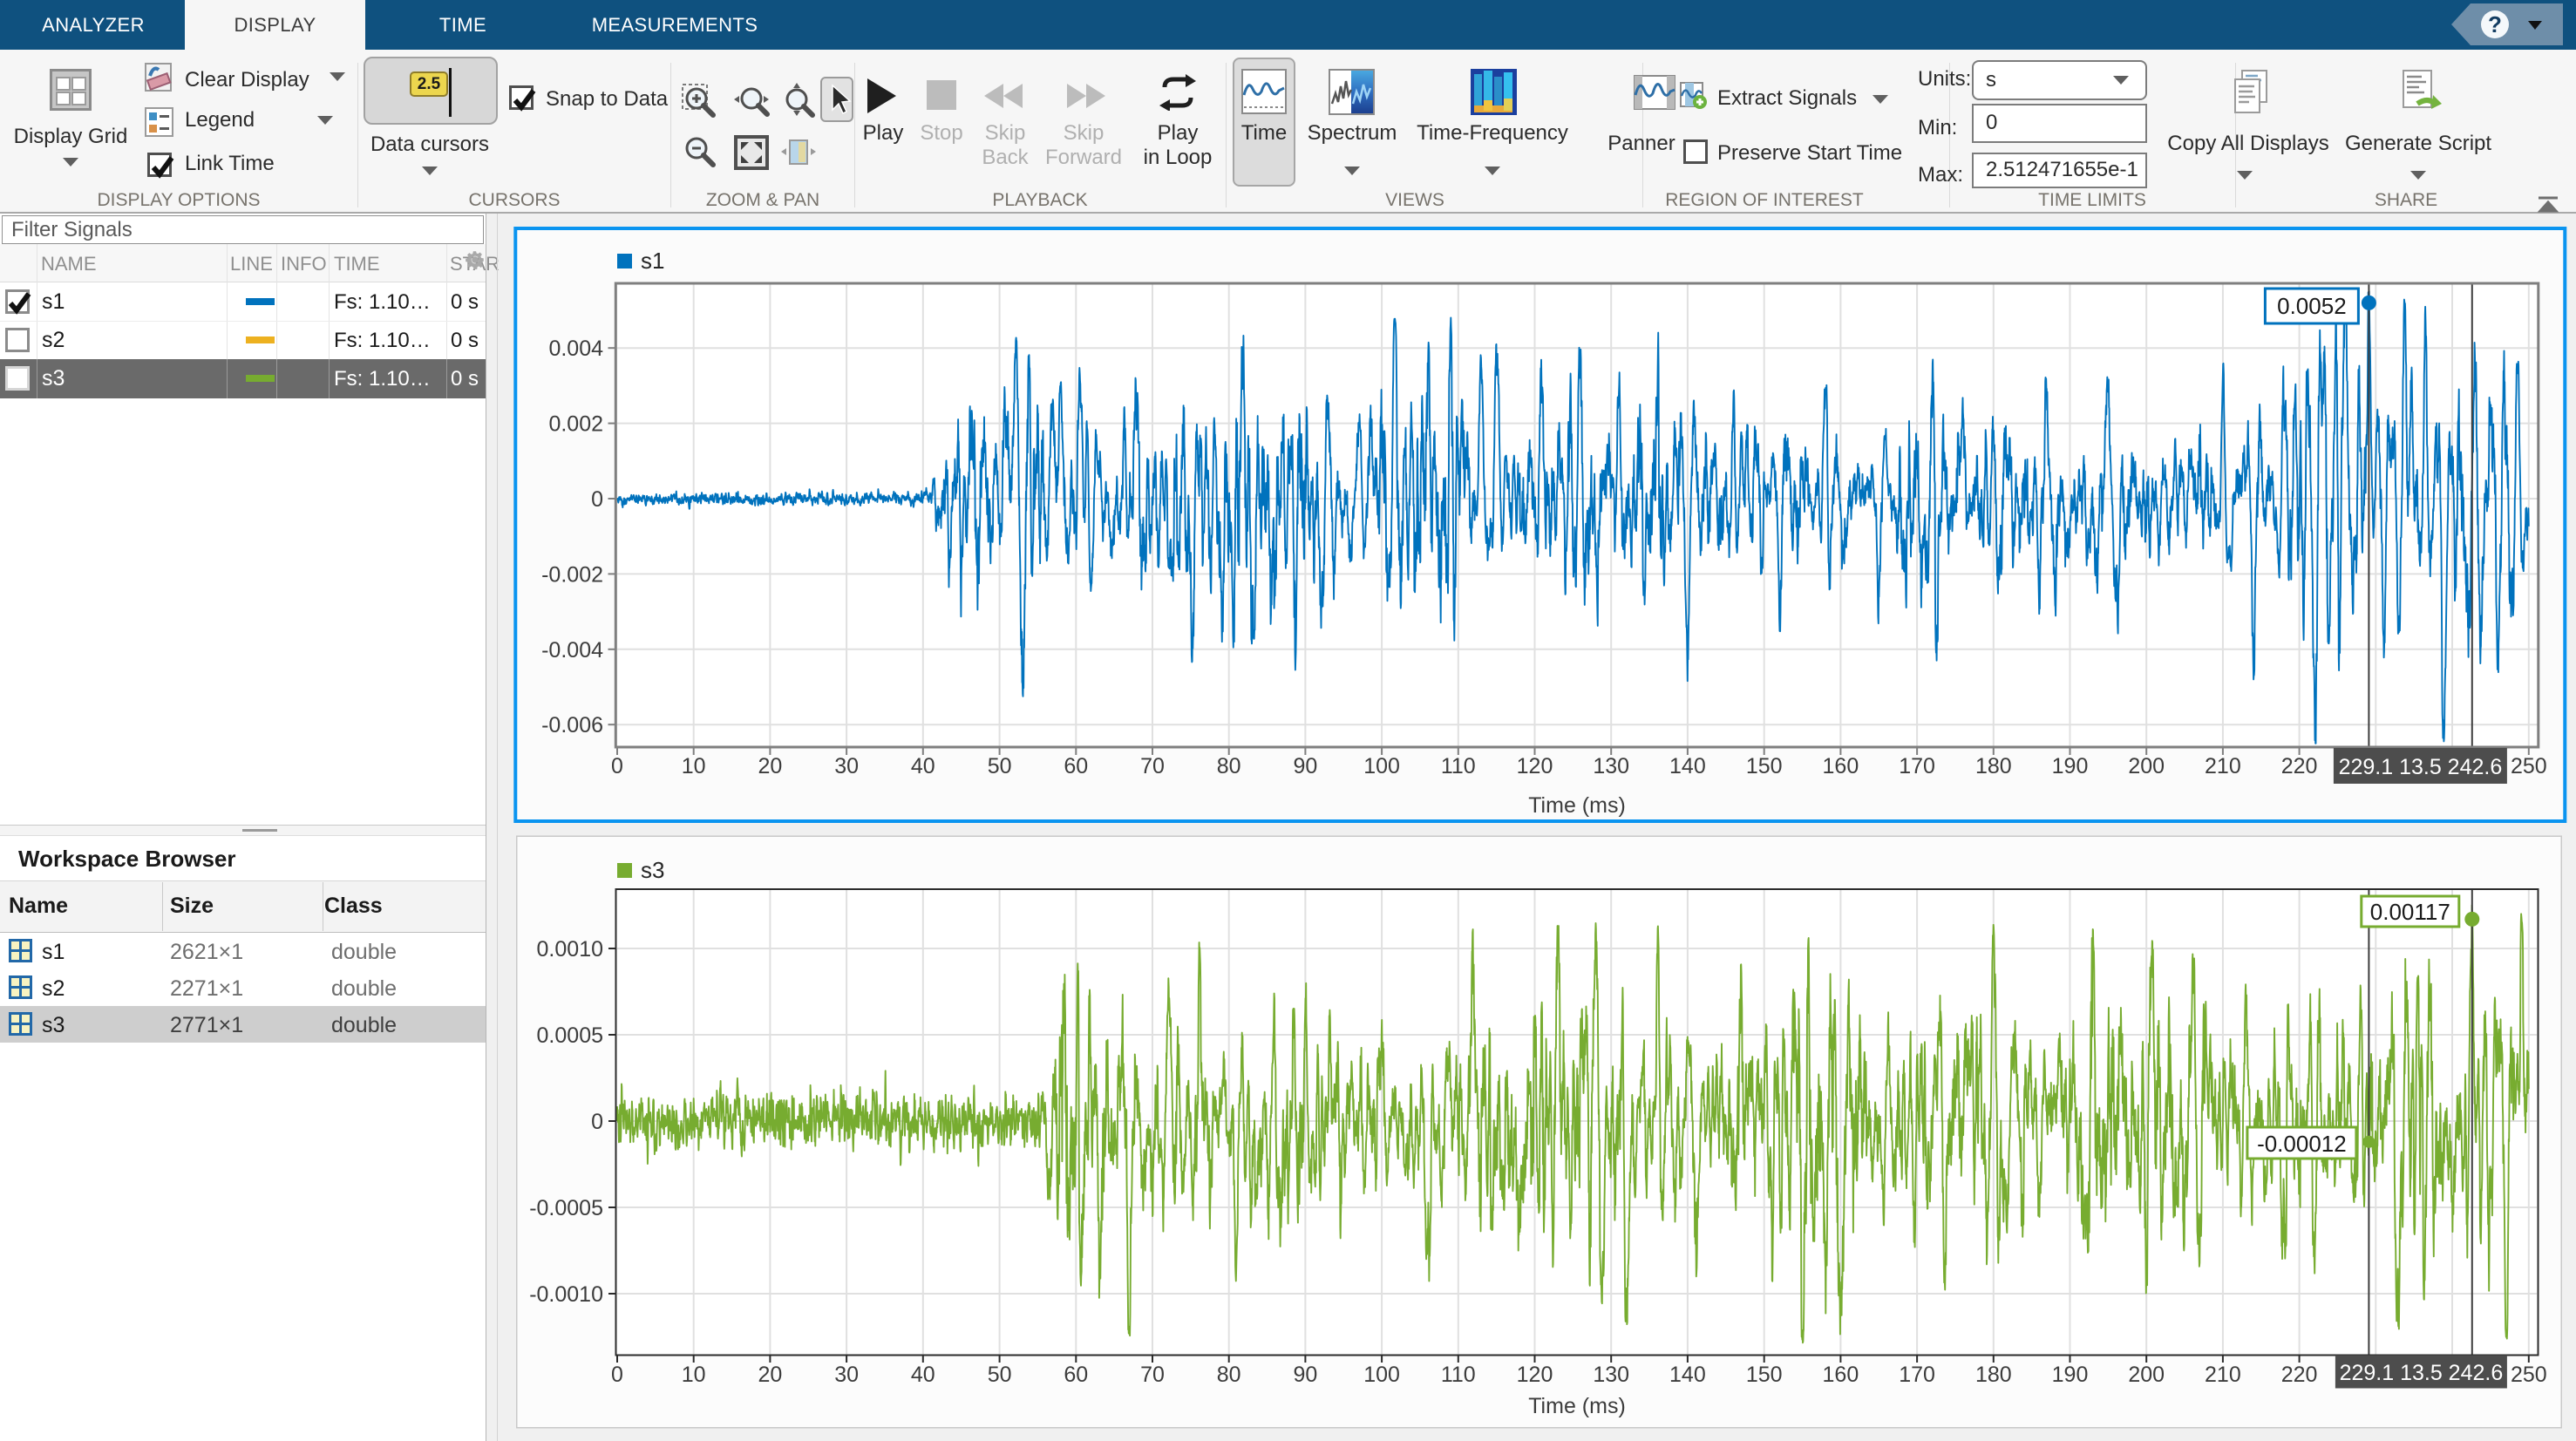  Describe the element at coordinates (2312, 306) in the screenshot. I see `svg-text: 0.0052` at that location.